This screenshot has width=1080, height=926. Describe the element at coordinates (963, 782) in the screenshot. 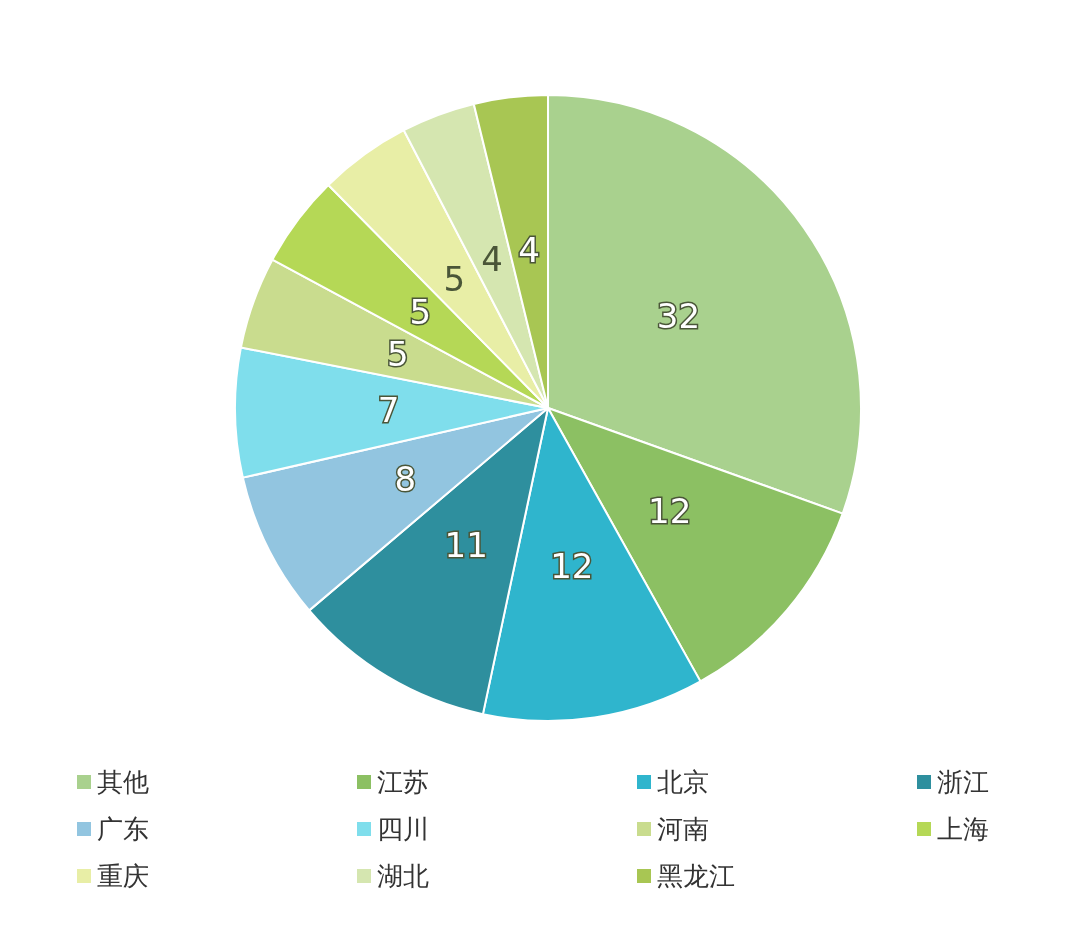

I see `legend-label: 浙江` at that location.